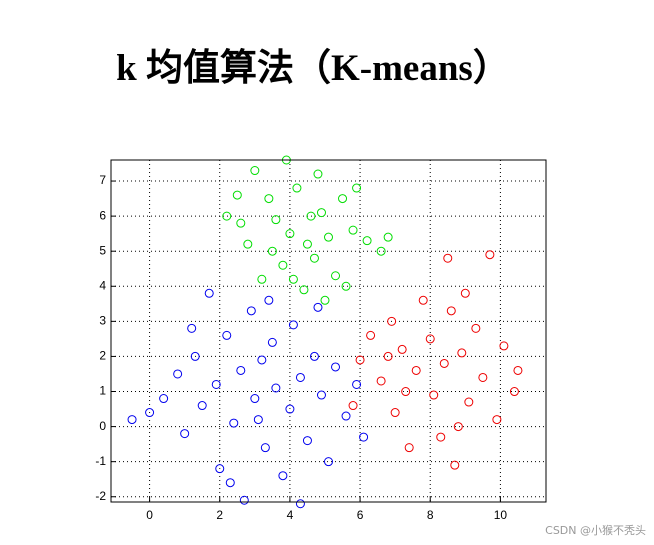 The height and width of the screenshot is (545, 654). I want to click on x-tick-label: 0, so click(149, 515).